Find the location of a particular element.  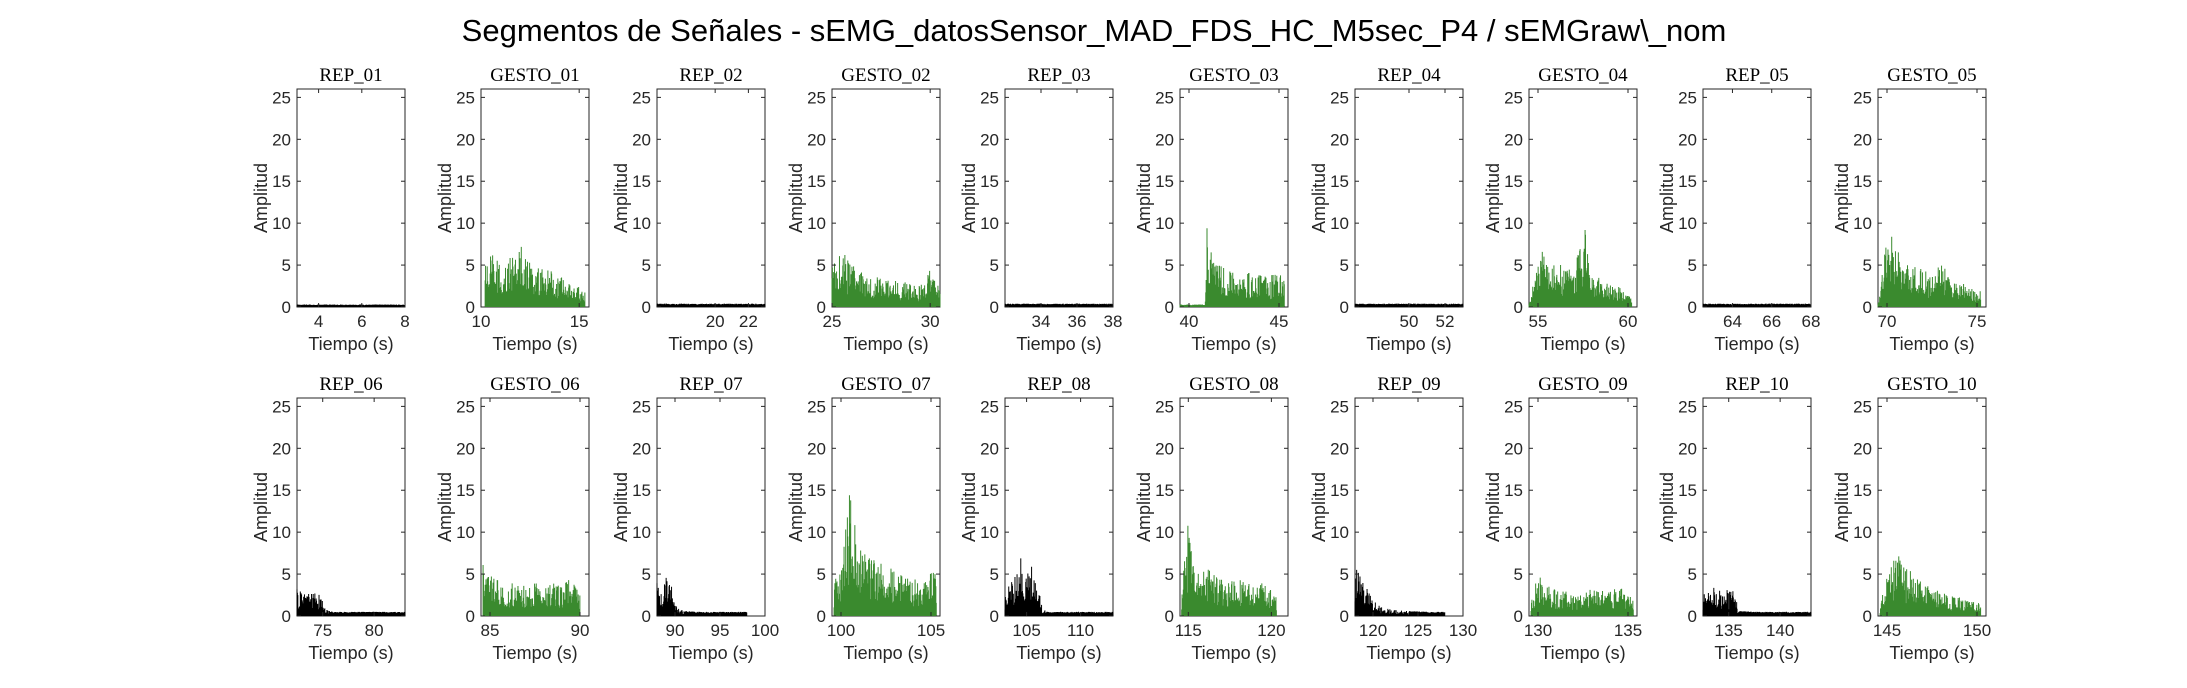

subplot-title: GESTO_10 is located at coordinates (1931, 384).